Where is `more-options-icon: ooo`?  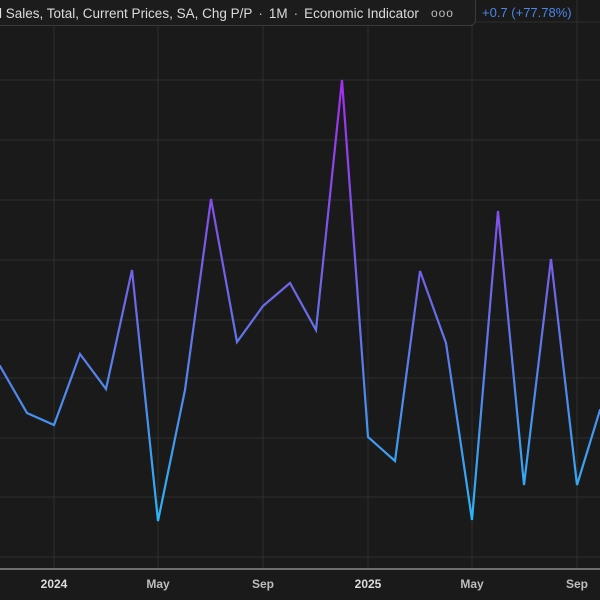 more-options-icon: ooo is located at coordinates (442, 13).